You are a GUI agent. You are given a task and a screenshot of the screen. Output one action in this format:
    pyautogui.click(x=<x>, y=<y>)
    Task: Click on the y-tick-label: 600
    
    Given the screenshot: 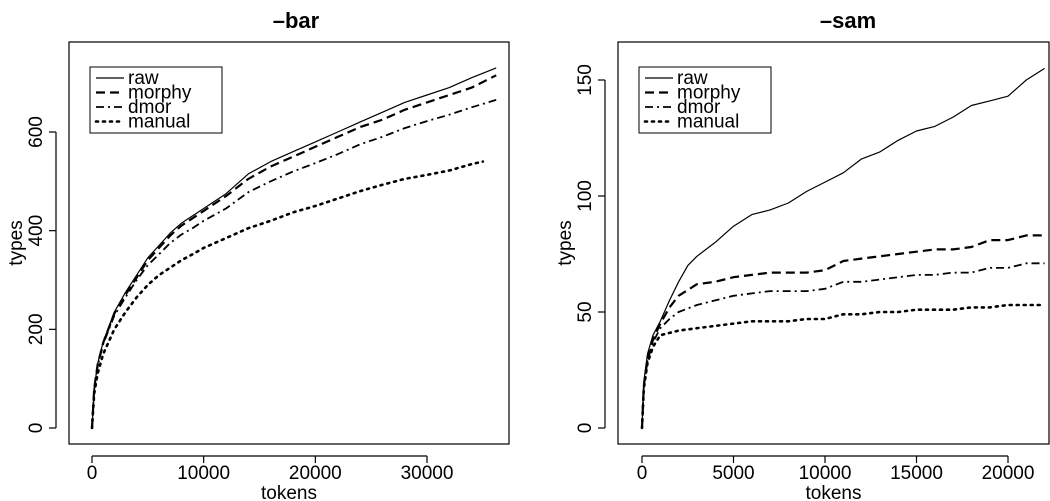 What is the action you would take?
    pyautogui.click(x=36, y=132)
    